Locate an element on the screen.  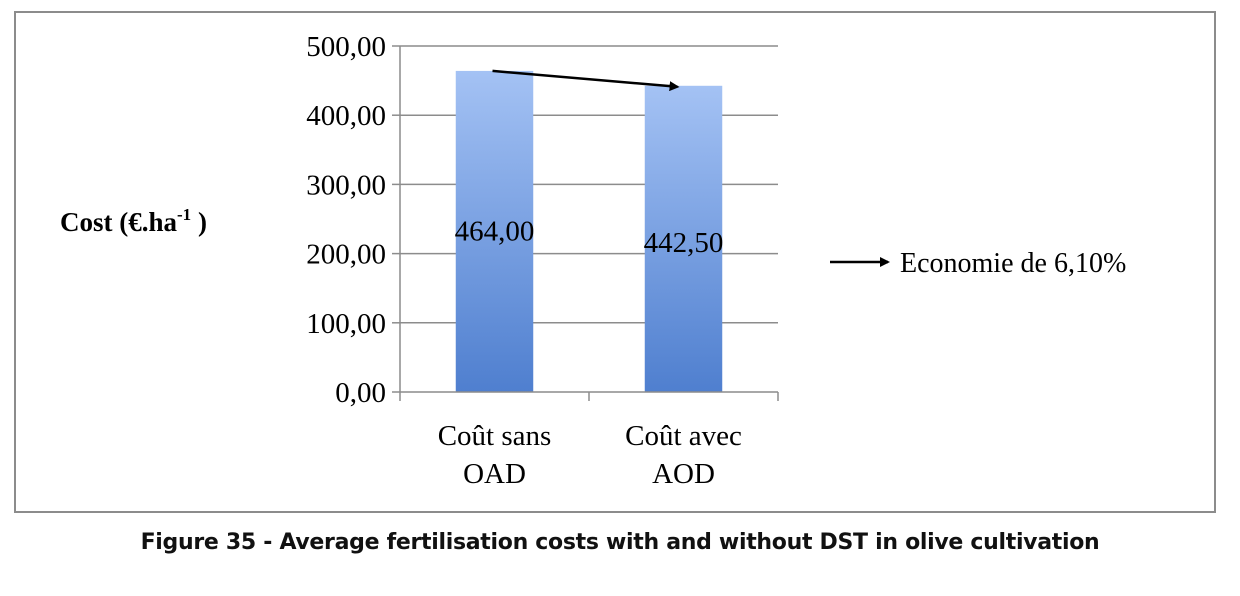
y-axis-label: Cost (€.ha-1 ) is located at coordinates (133, 221).